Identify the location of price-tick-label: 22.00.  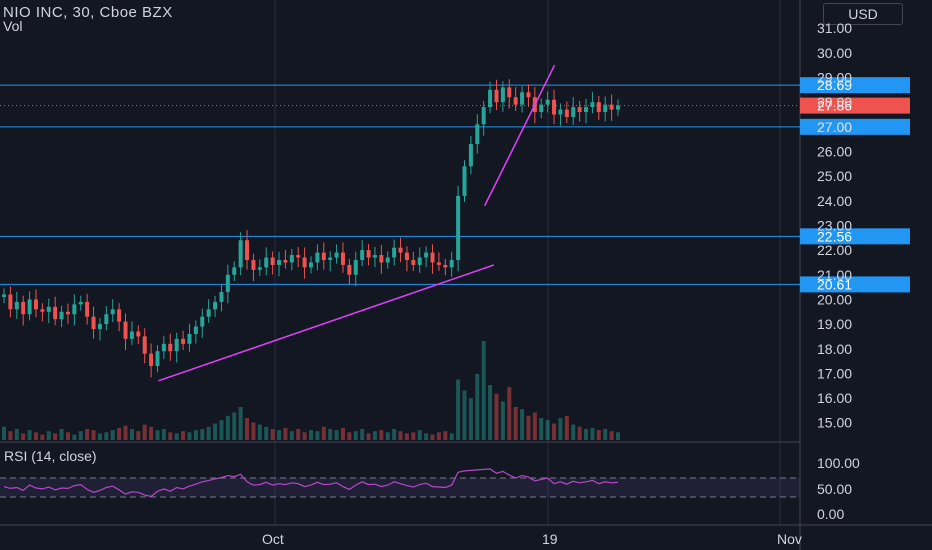
(834, 250).